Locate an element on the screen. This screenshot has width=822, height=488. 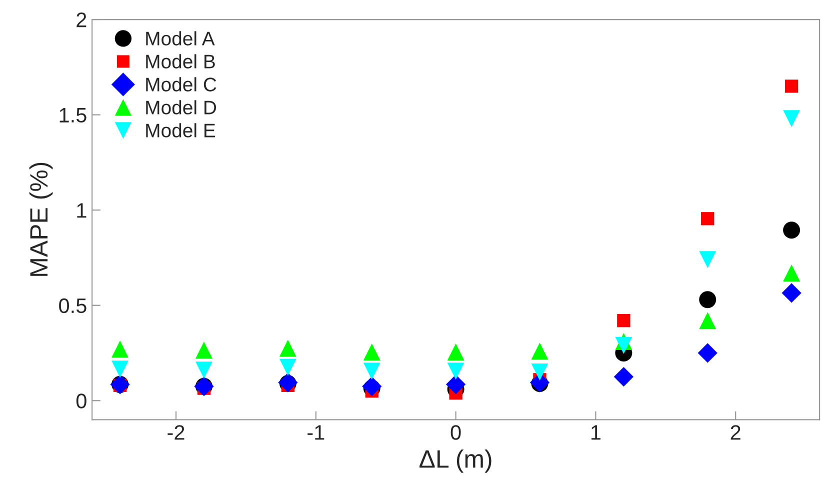
legend-label: Model E is located at coordinates (181, 130).